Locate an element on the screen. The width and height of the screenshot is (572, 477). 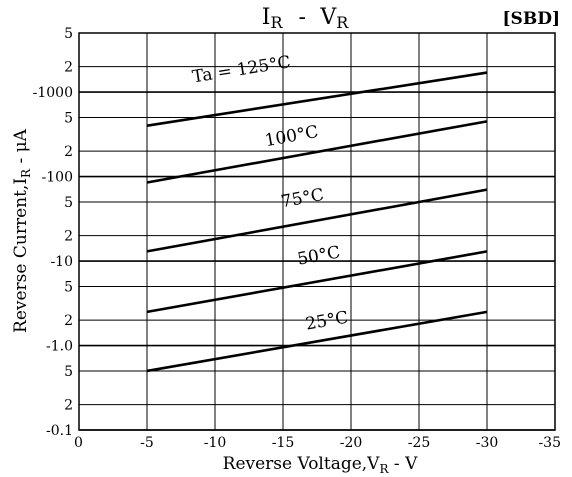
x-tick-label: 0 is located at coordinates (78, 443).